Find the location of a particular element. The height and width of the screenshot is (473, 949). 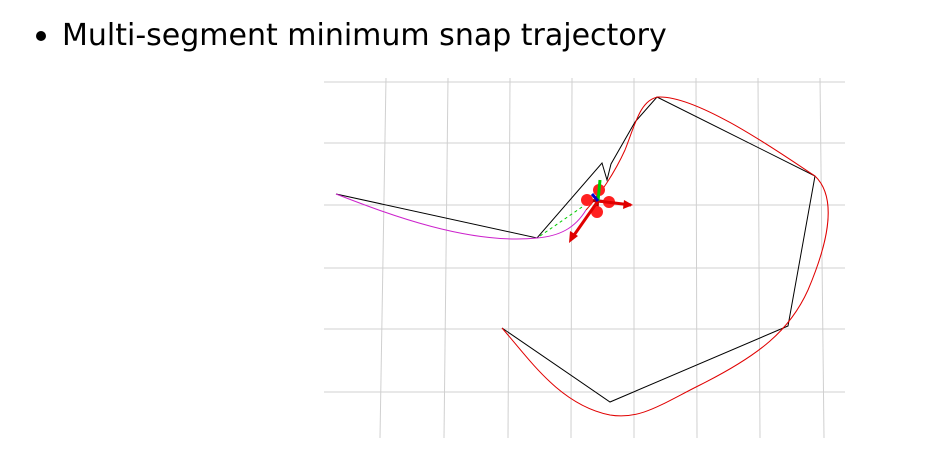

bullet-item: Multi-segment minimum snap trajectory is located at coordinates (351, 35).